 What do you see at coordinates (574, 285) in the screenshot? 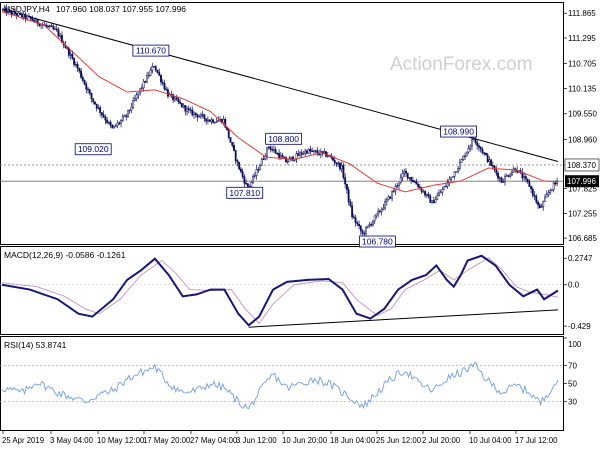
I see `macd-axis-label: 0.0` at bounding box center [574, 285].